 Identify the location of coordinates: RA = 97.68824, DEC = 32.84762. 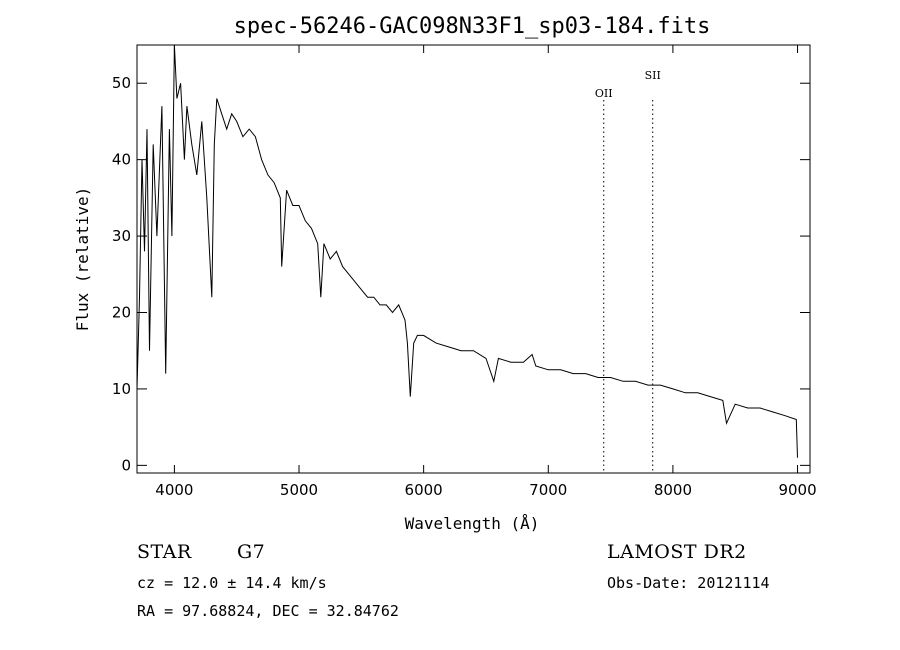
(268, 611).